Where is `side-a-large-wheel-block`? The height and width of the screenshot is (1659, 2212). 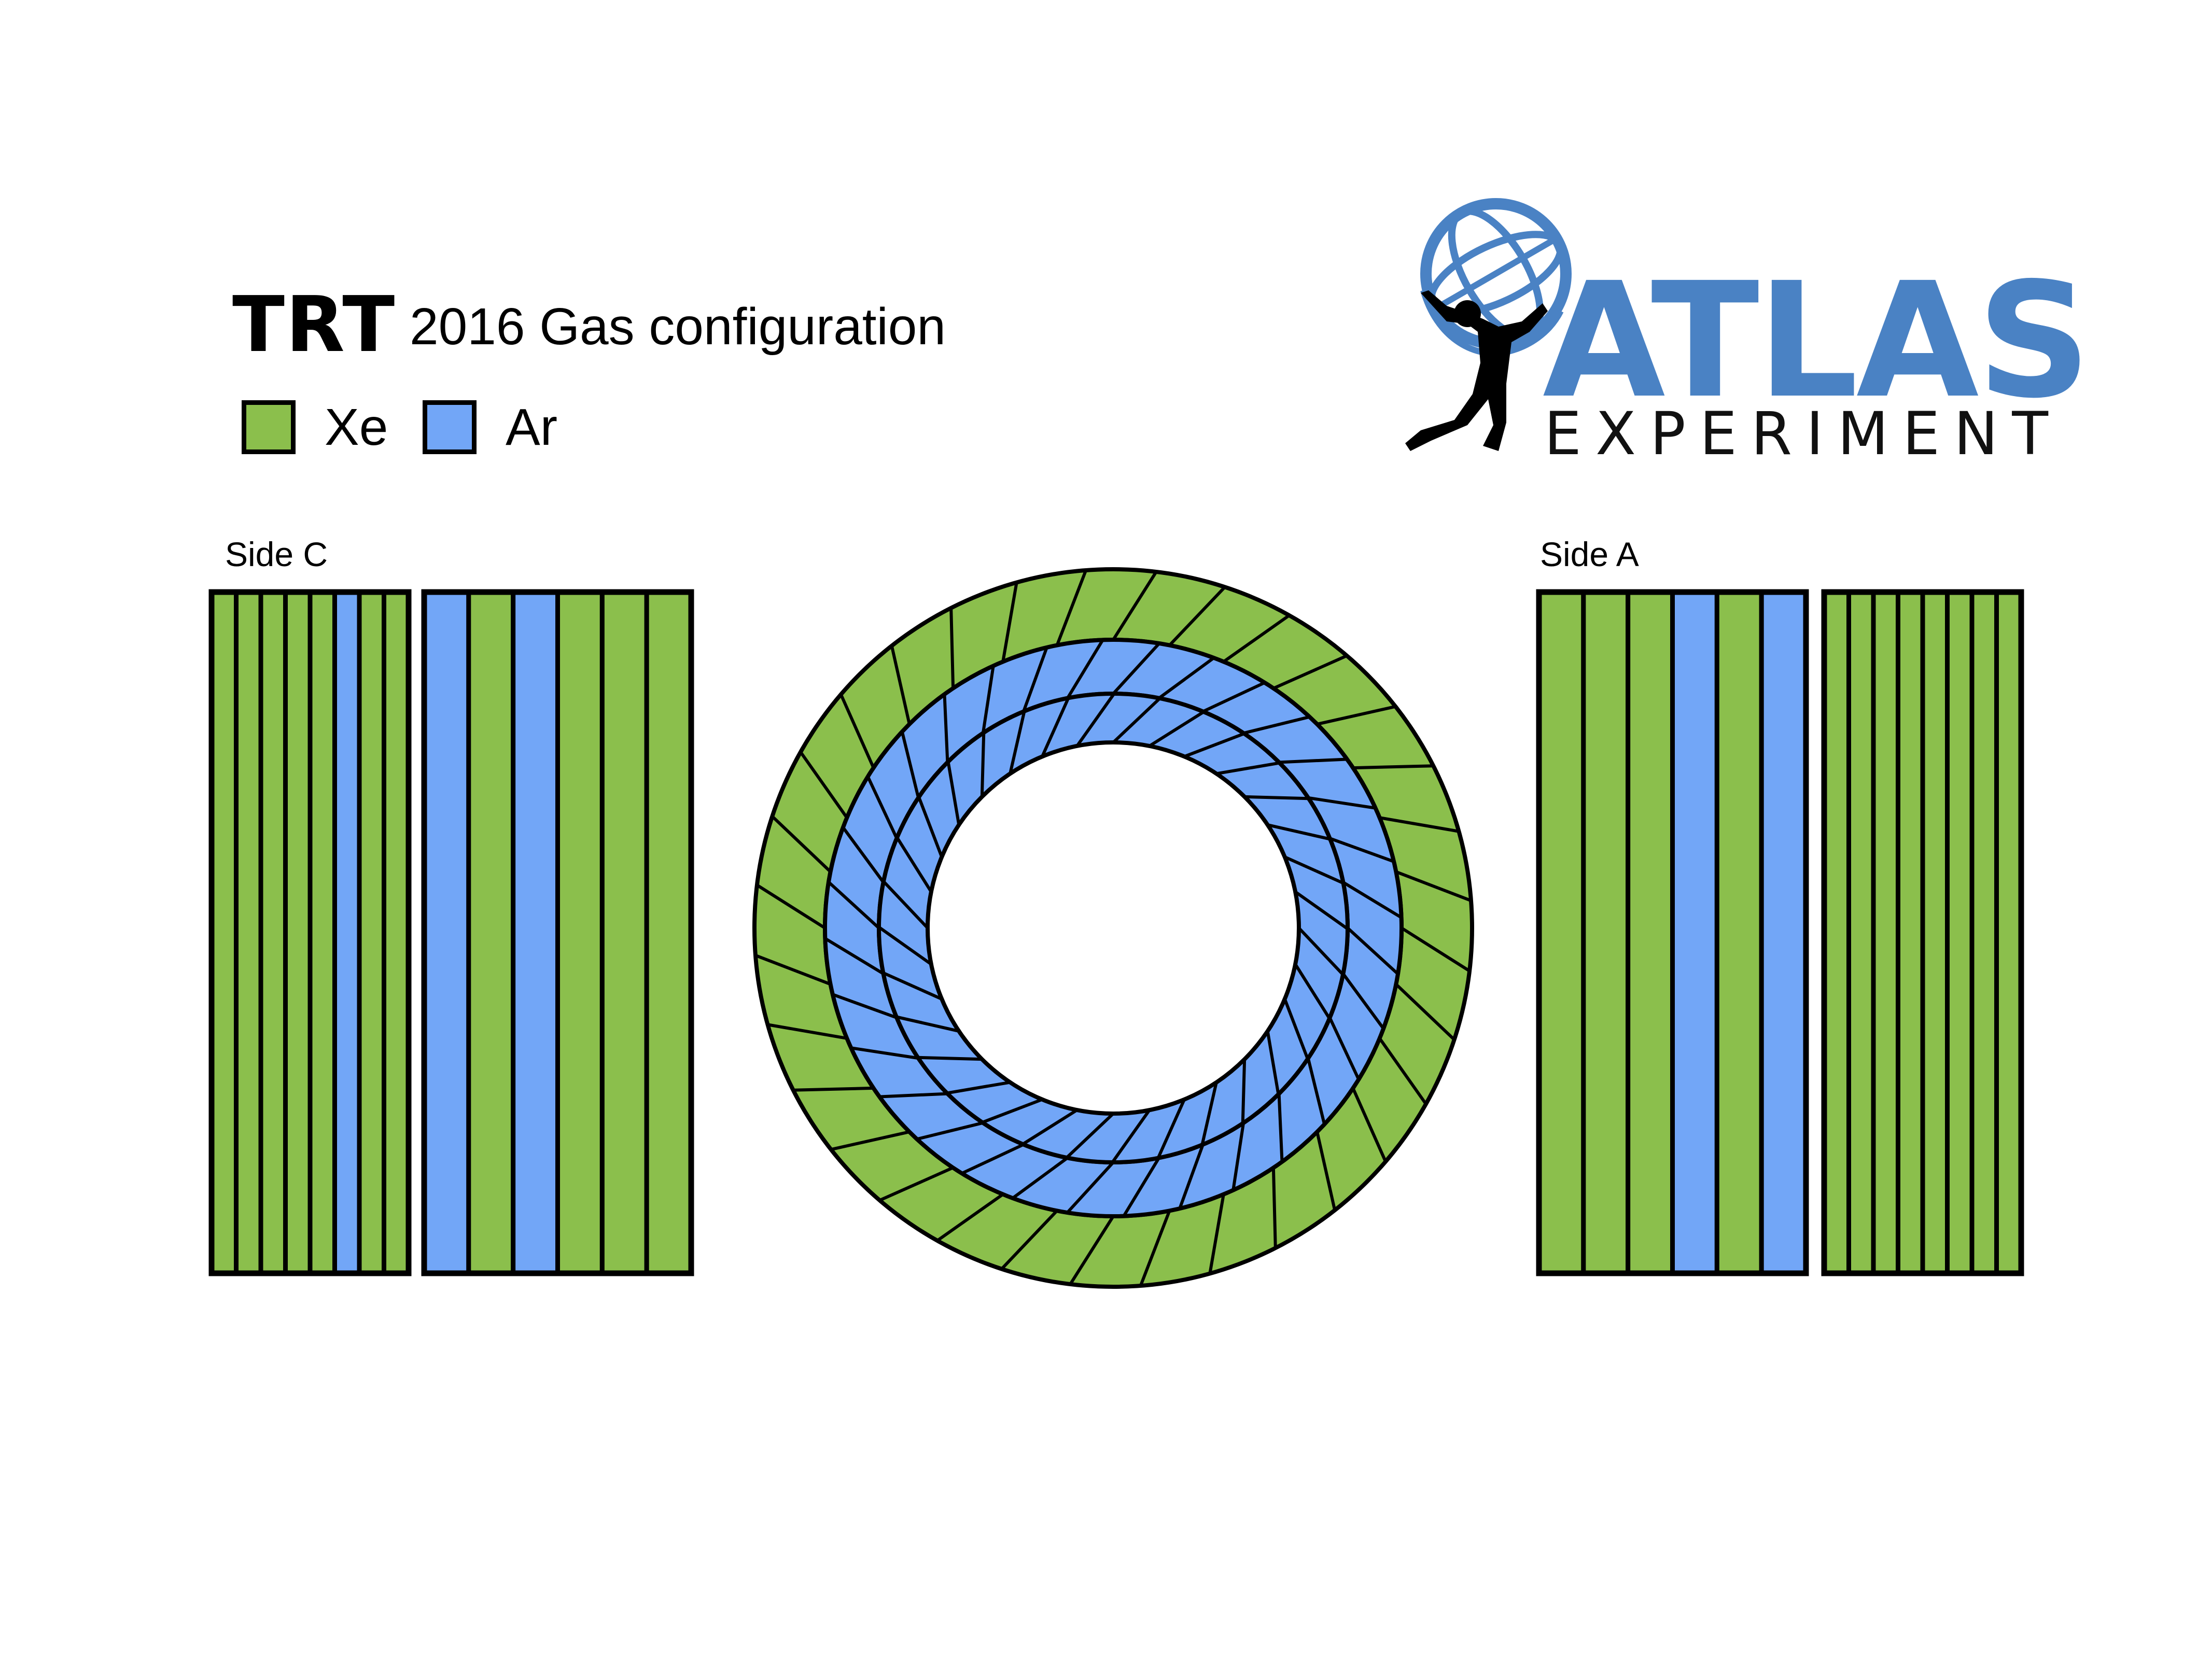
side-a-large-wheel-block is located at coordinates (1672, 932).